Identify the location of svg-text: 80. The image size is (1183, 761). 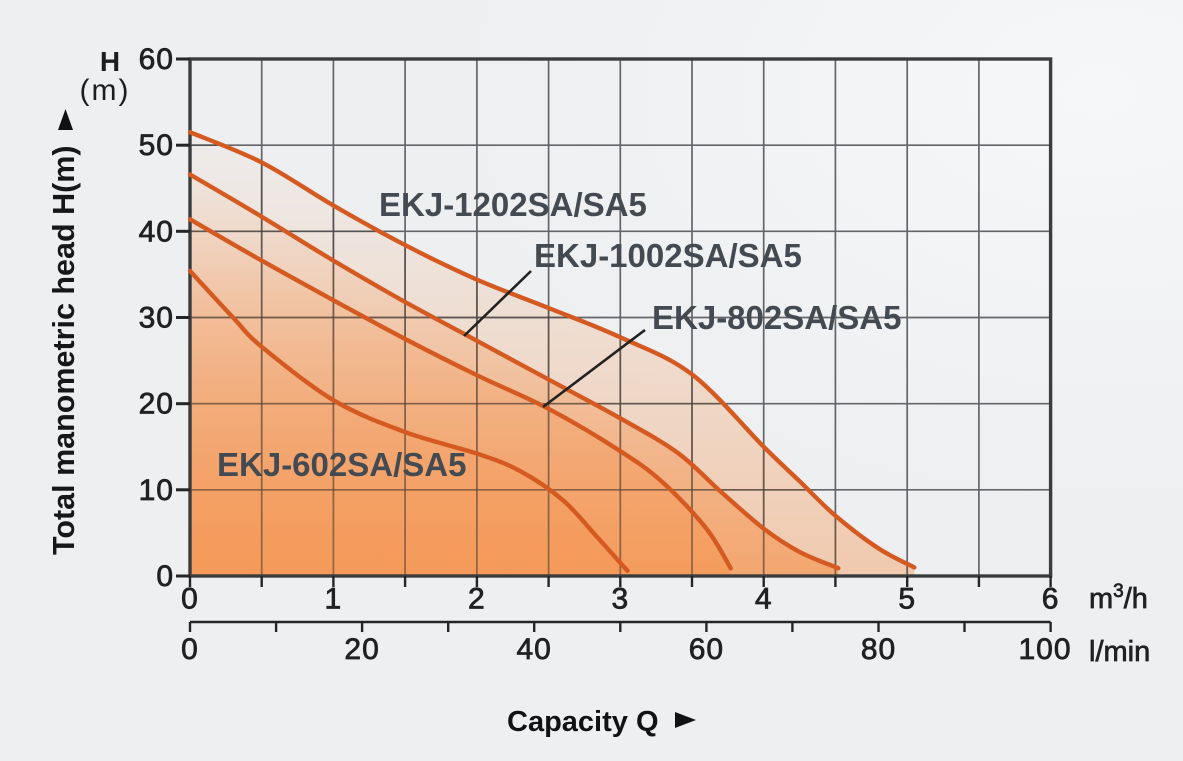
(878, 649).